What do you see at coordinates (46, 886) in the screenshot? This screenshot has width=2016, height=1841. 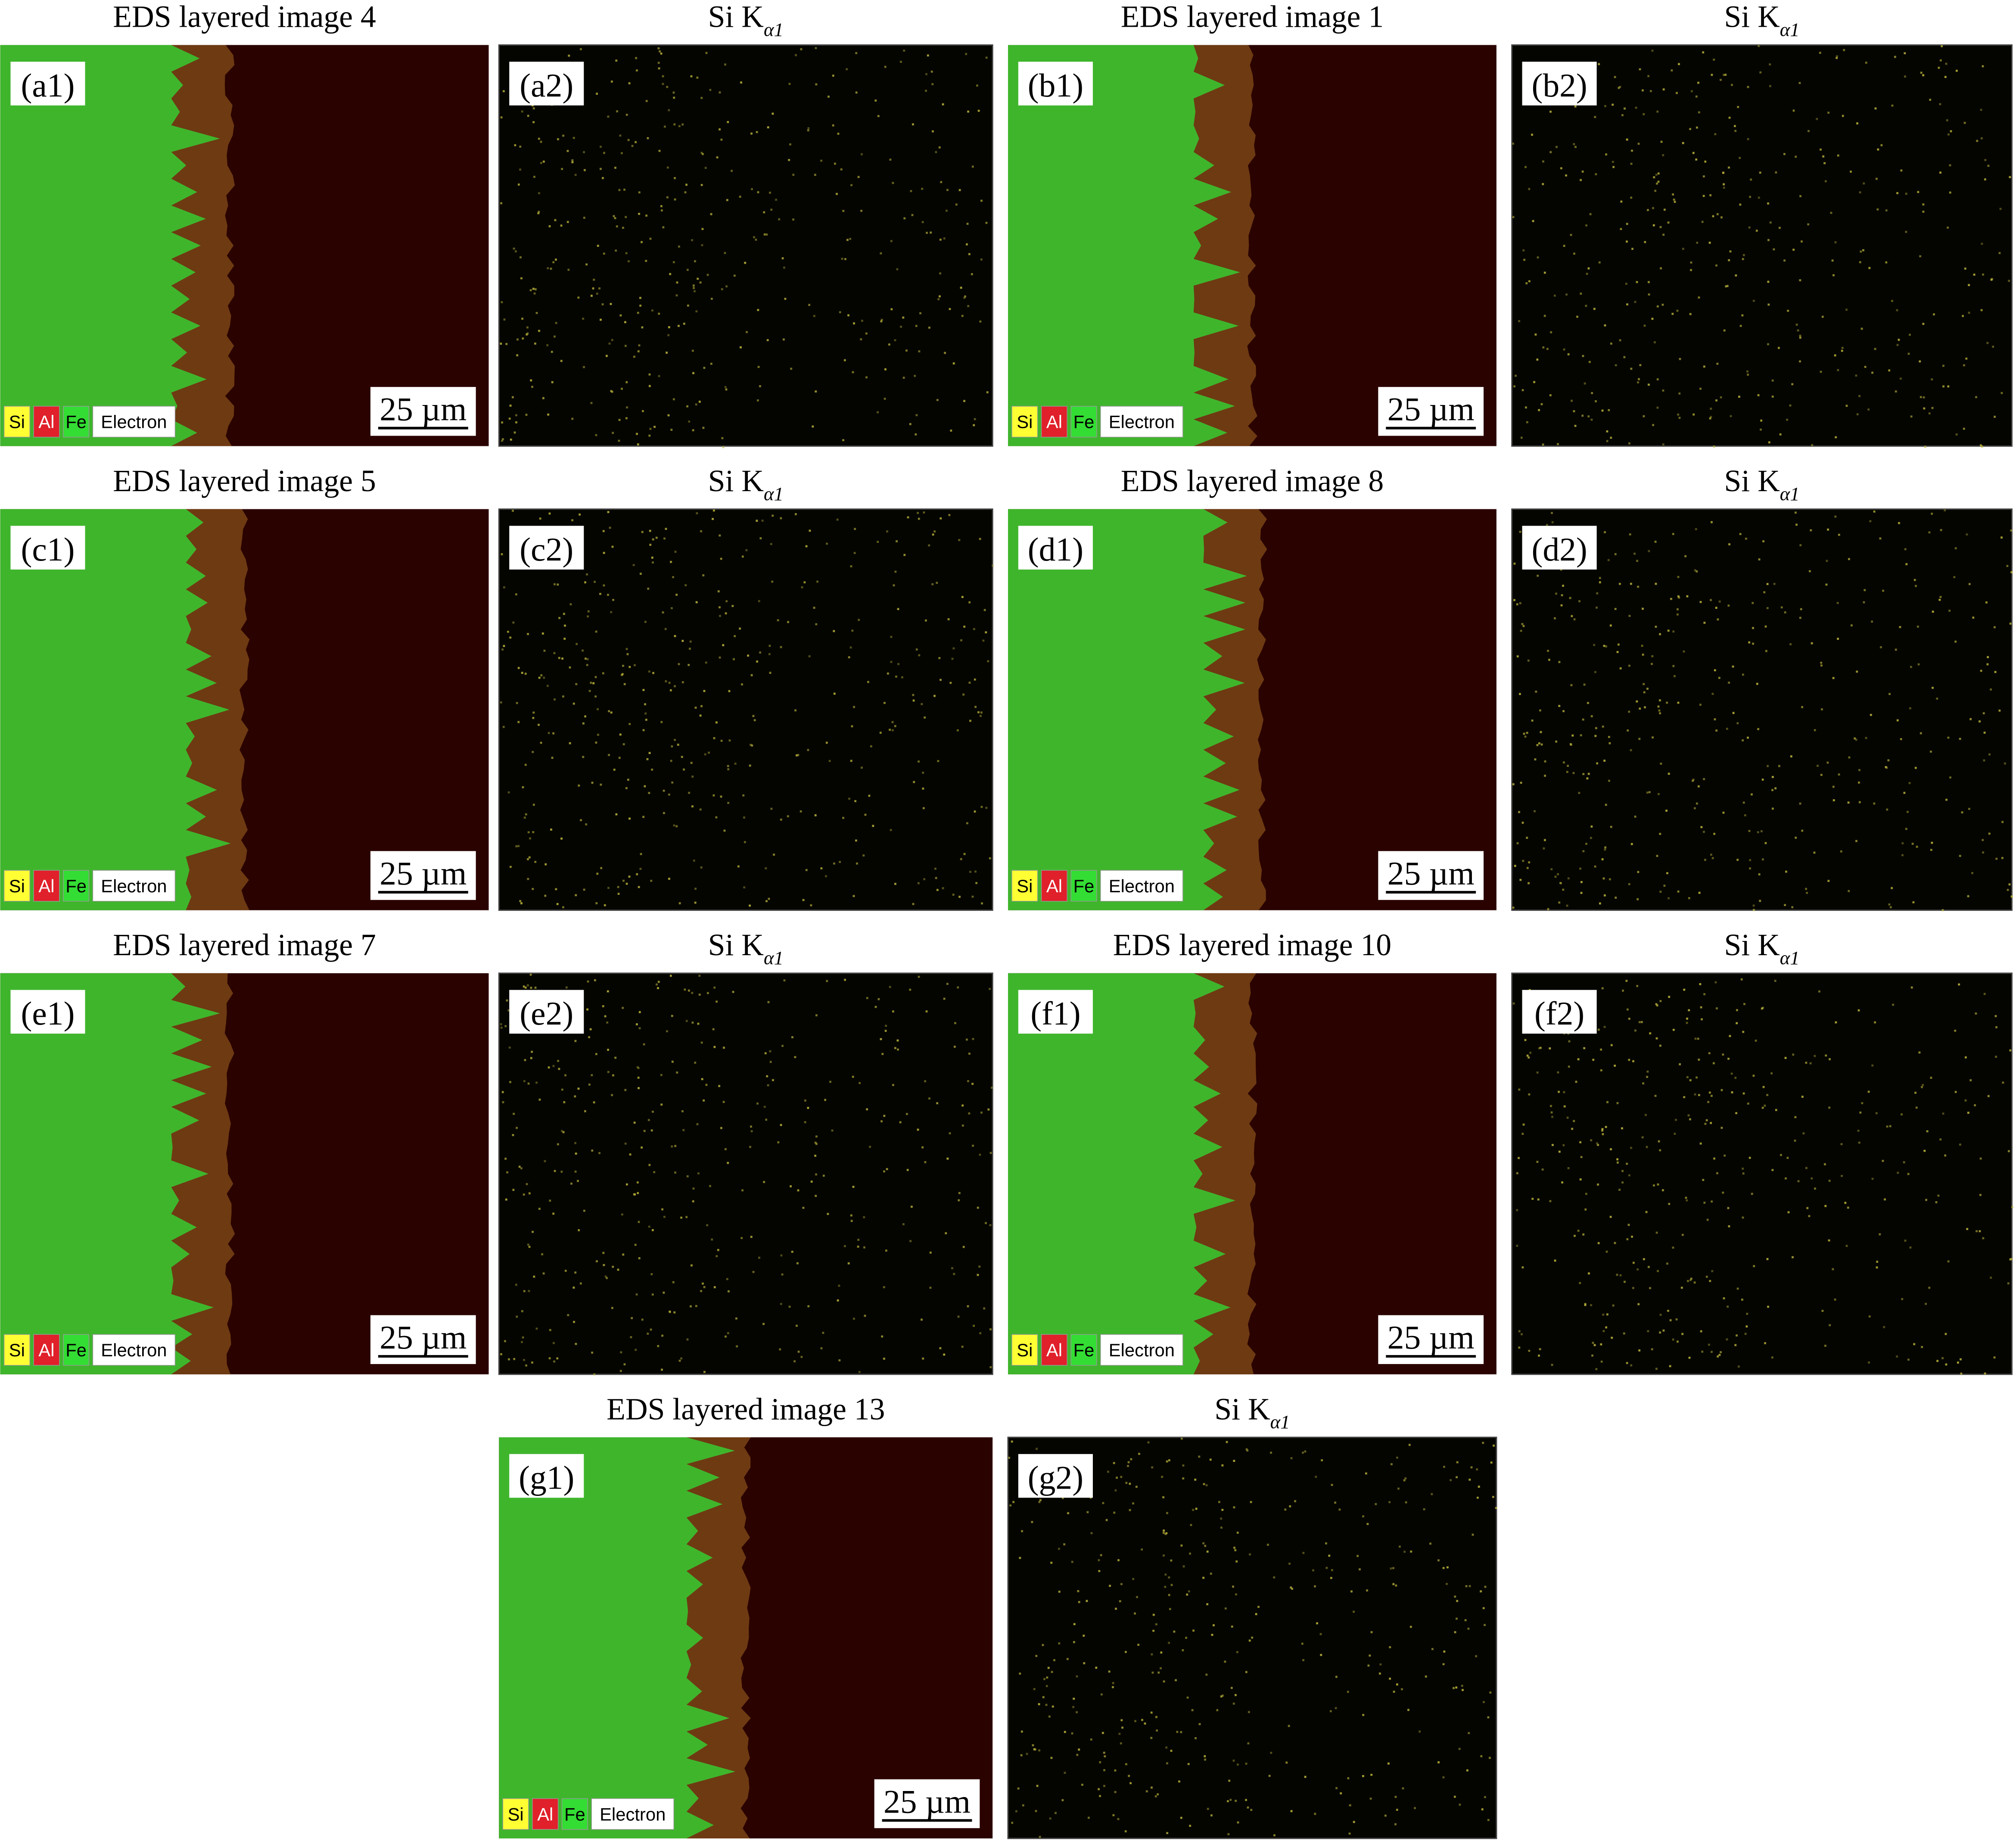 I see `legend-label: Al` at bounding box center [46, 886].